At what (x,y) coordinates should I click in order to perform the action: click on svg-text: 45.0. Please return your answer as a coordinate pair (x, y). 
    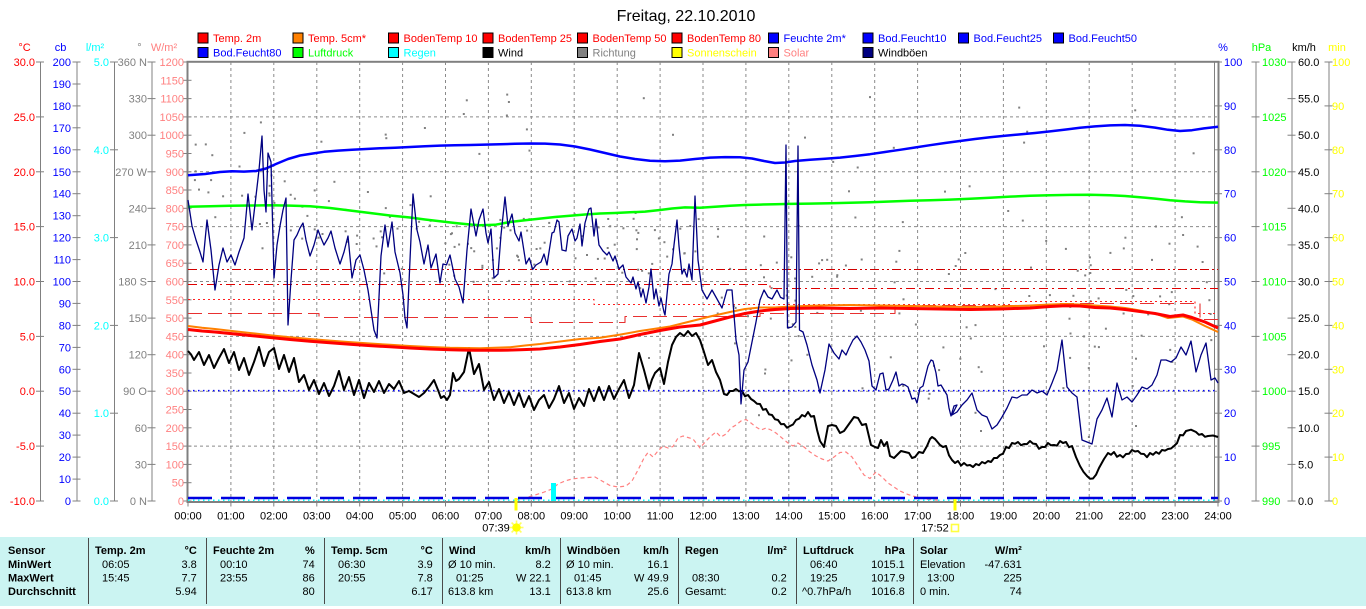
    Looking at the image, I should click on (1308, 173).